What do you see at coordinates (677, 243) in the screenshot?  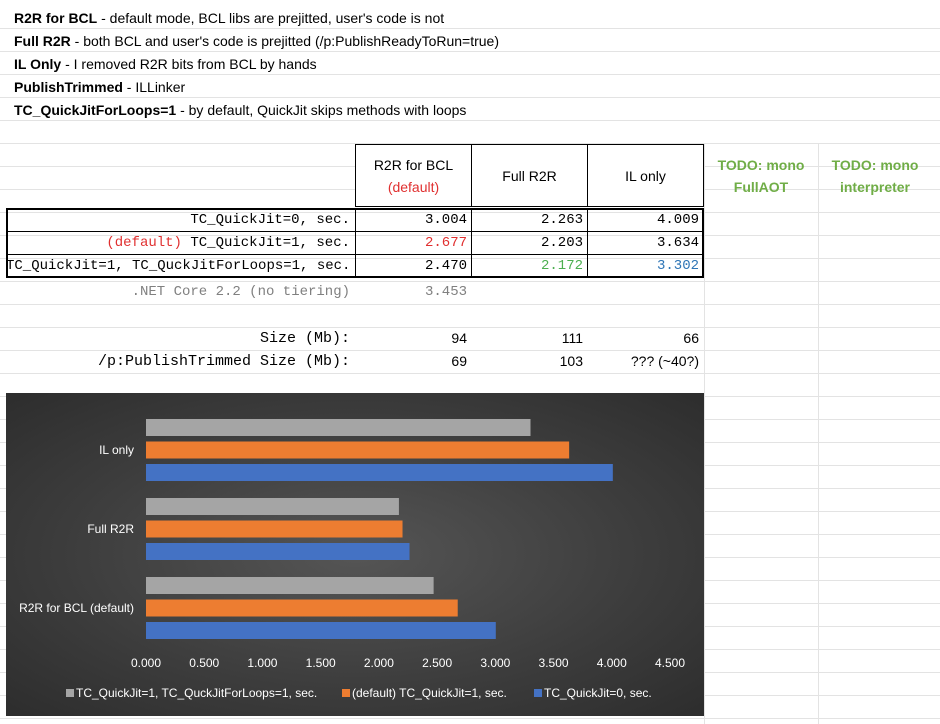 I see `value-cell: 3.634` at bounding box center [677, 243].